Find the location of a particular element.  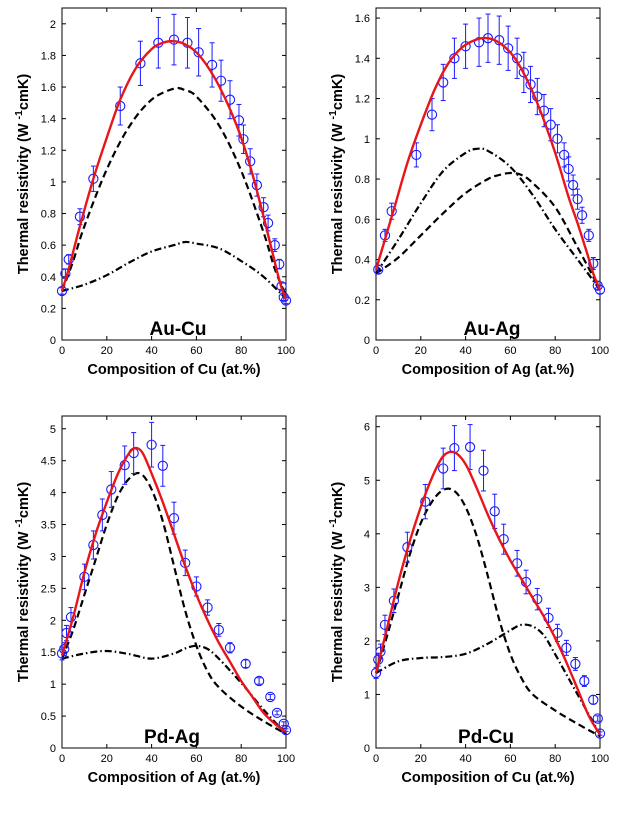

y-tick-label: 1.4 is located at coordinates (362, 59).